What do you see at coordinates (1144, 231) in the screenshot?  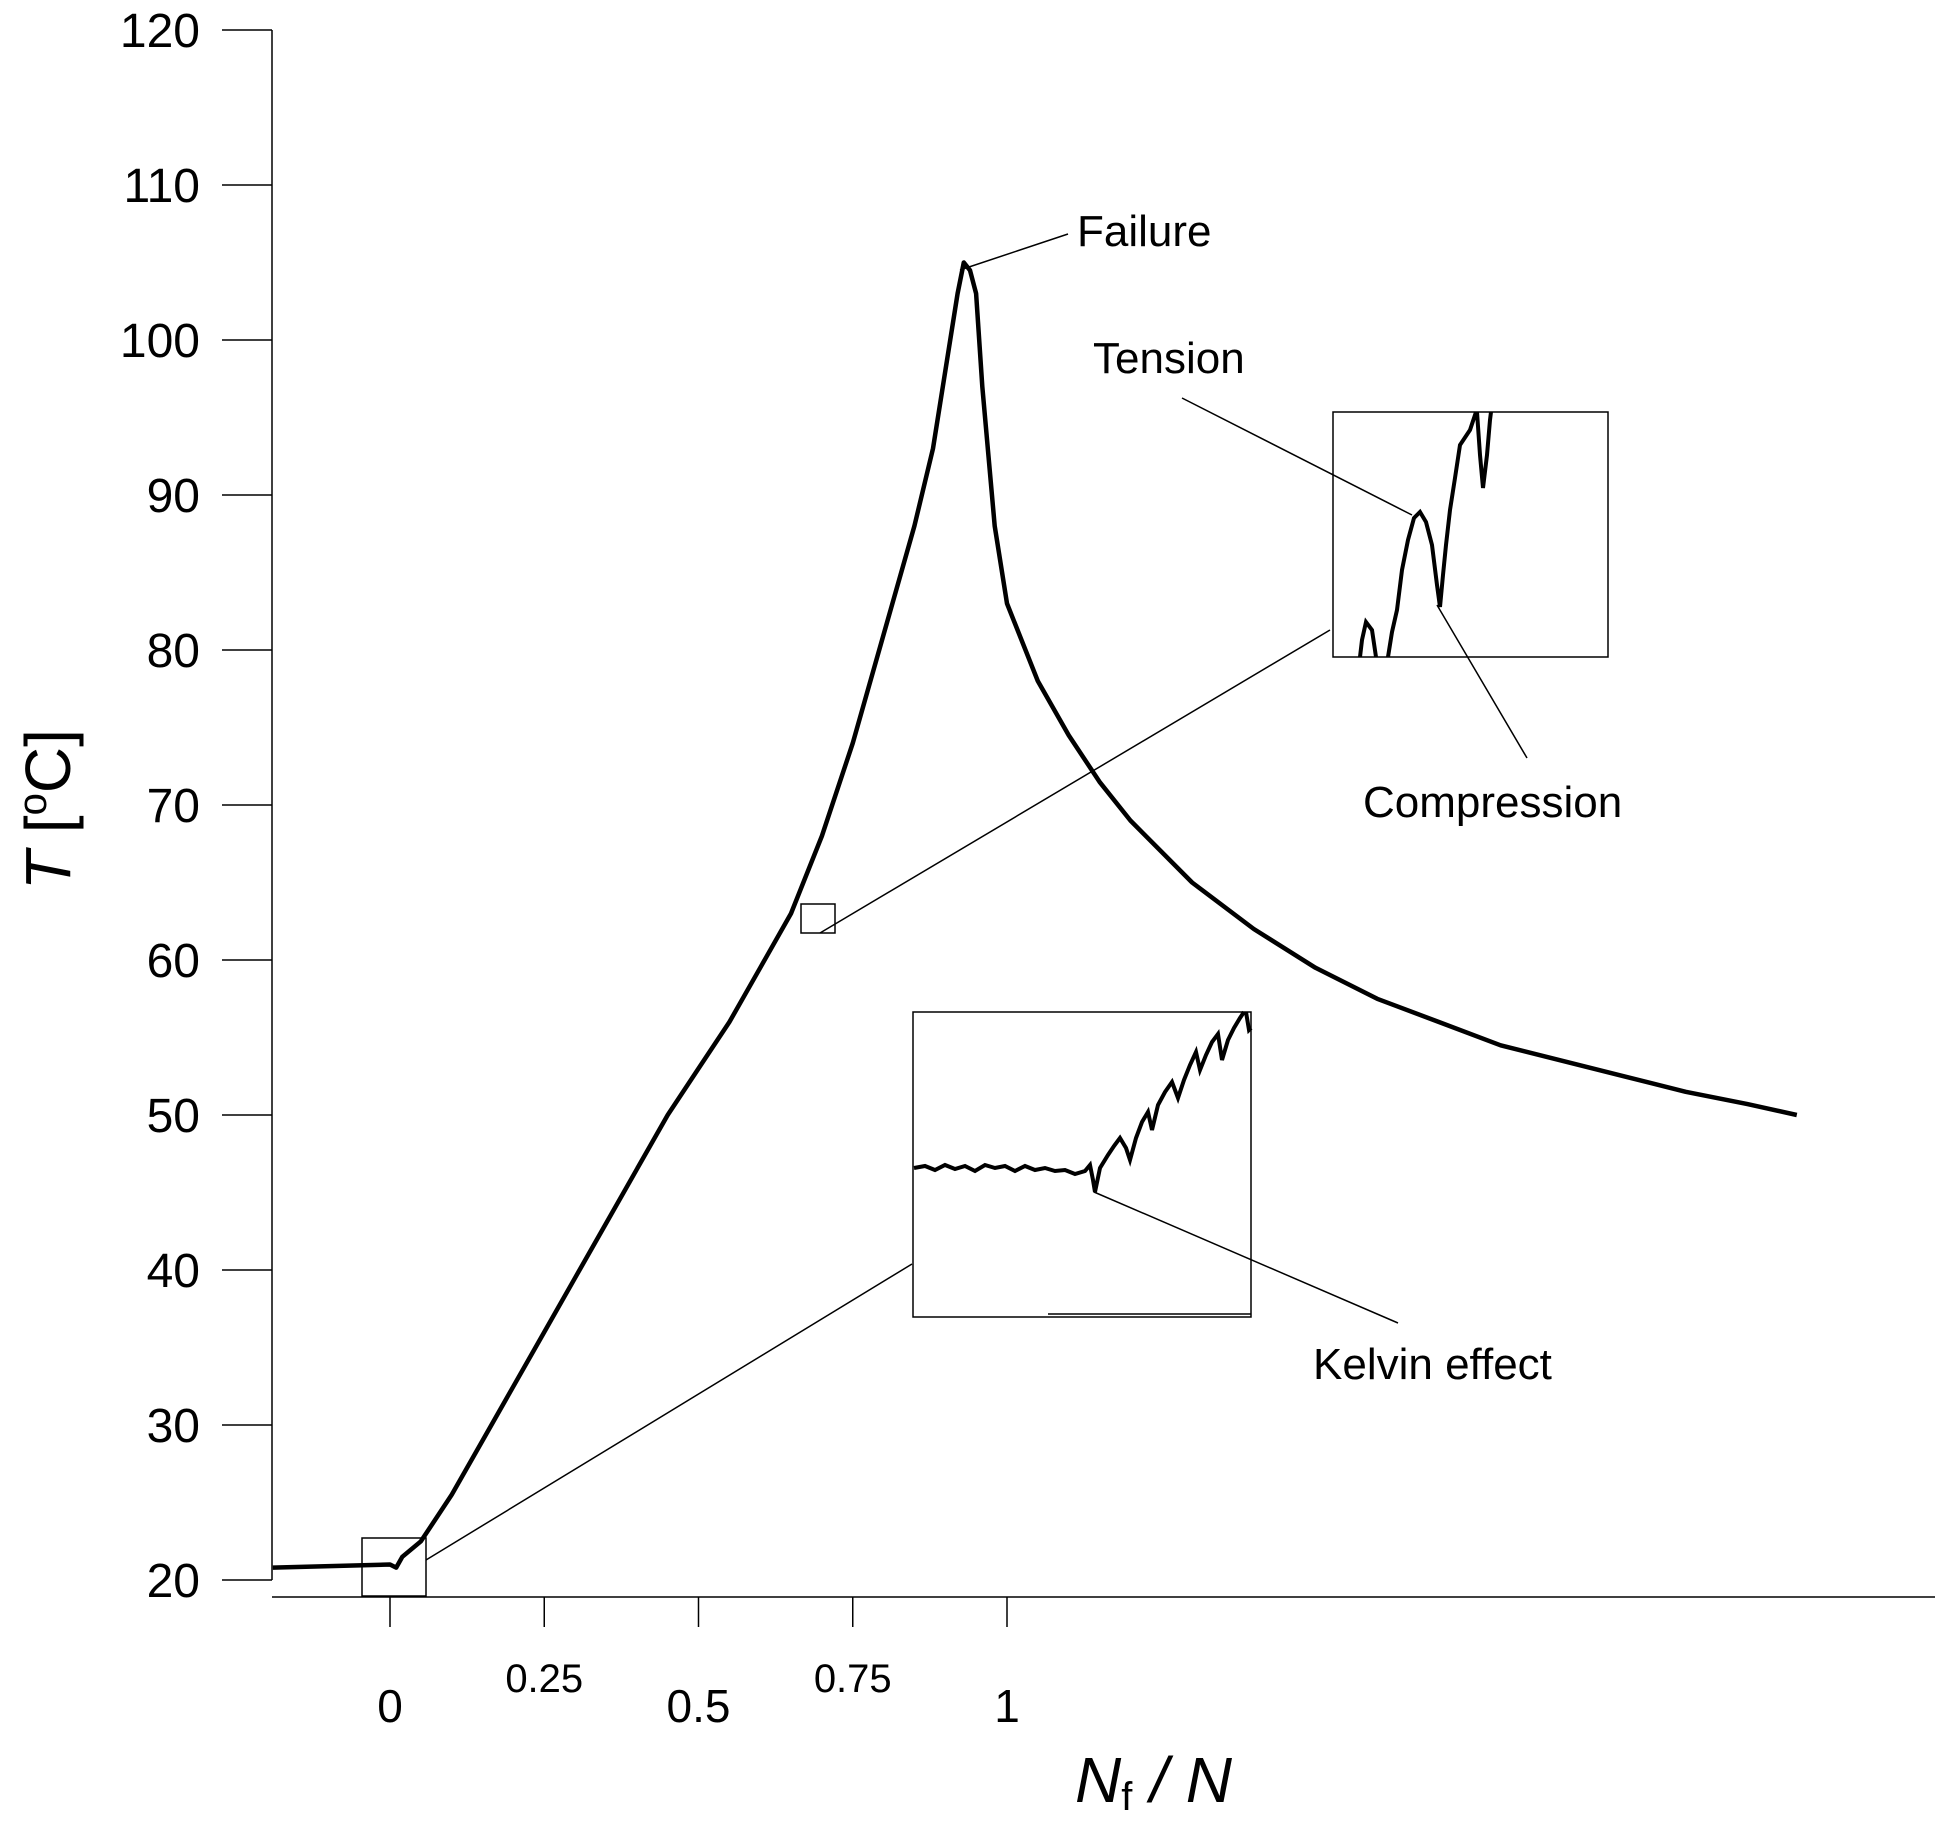 I see `annotation-failure: Failure` at bounding box center [1144, 231].